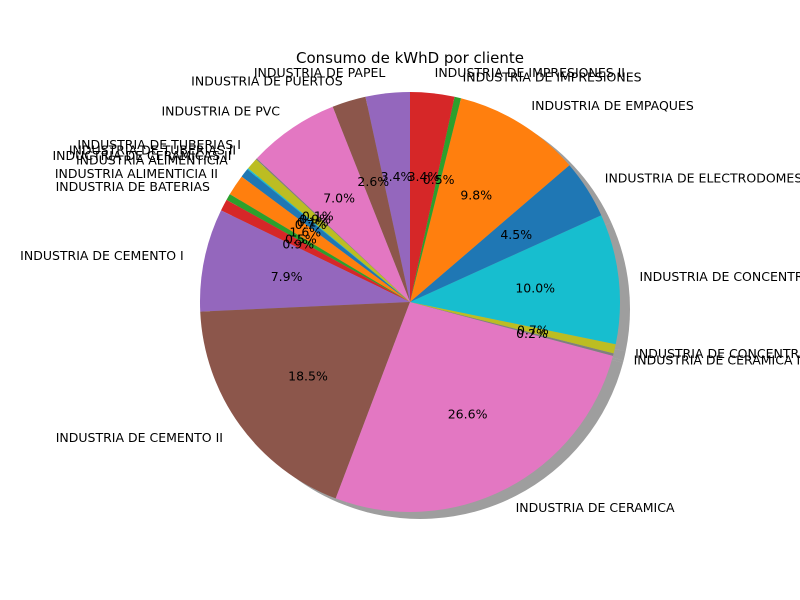 The height and width of the screenshot is (600, 800). I want to click on pct-industria-de-ceramica-ii: 0.2%, so click(532, 333).